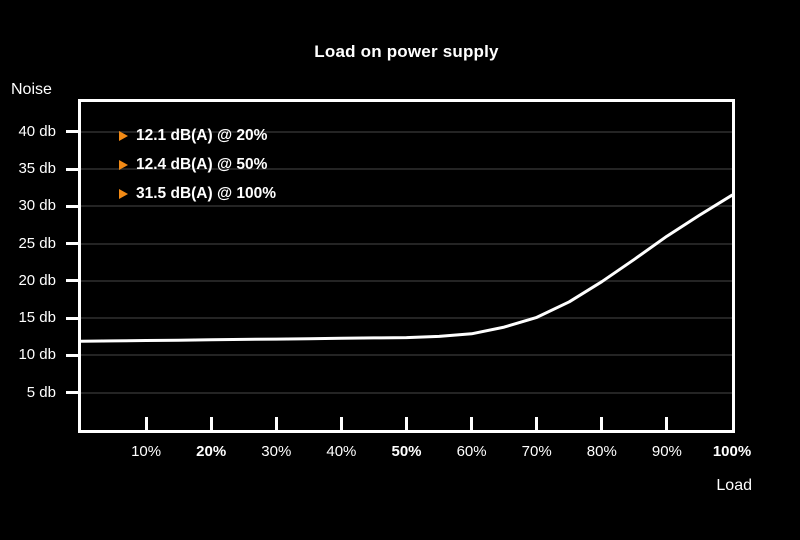  What do you see at coordinates (202, 135) in the screenshot?
I see `legend-label: 12.1 dB(A) @ 20%` at bounding box center [202, 135].